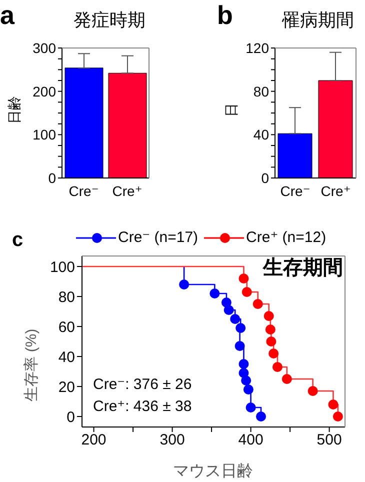 This screenshot has width=365, height=482. I want to click on text: a, so click(7, 15).